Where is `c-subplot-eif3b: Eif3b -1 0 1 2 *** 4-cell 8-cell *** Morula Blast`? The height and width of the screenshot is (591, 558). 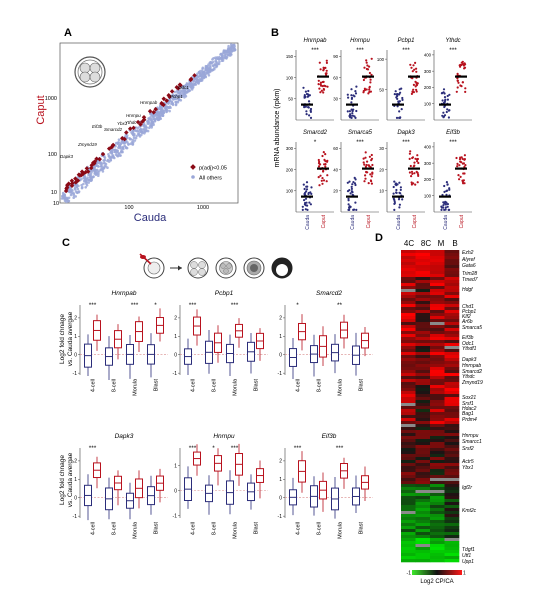 c-subplot-eif3b: Eif3b -1 0 1 2 *** 4-cell 8-cell *** Morula Blast is located at coordinates (325, 486).